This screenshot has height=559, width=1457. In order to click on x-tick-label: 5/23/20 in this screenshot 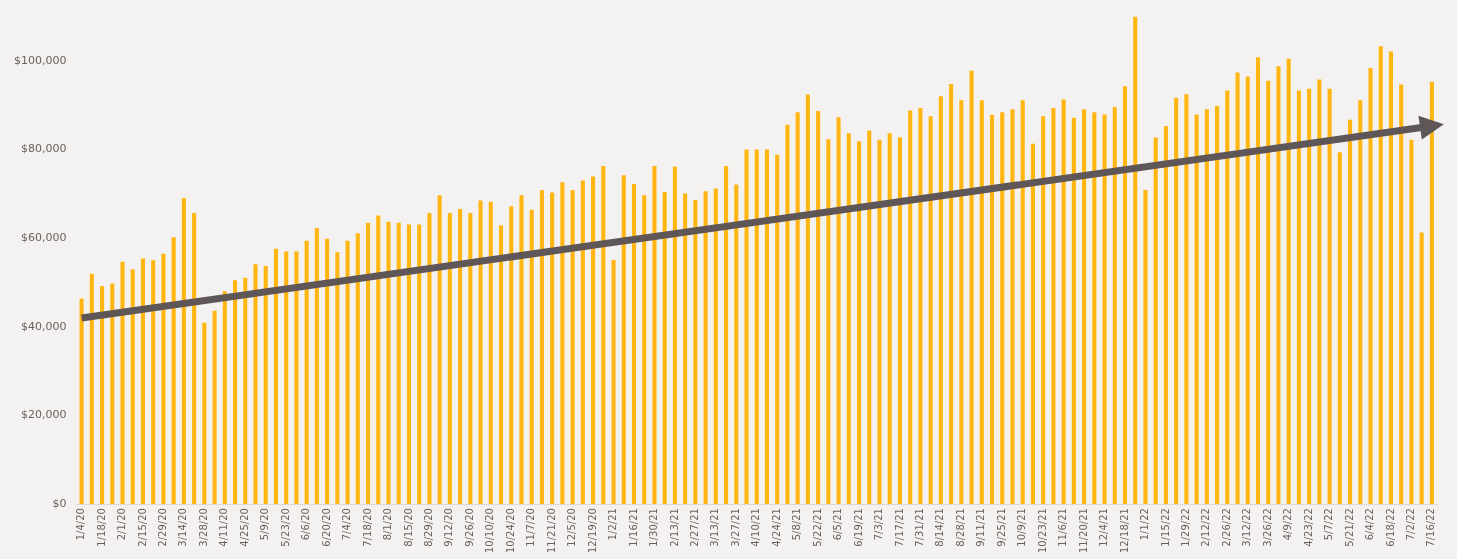, I will do `click(285, 527)`.